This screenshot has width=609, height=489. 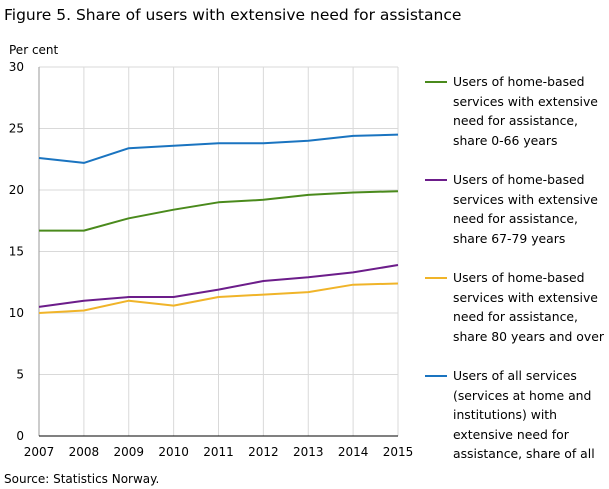 I want to click on legend-label-line: (services at home and, so click(x=522, y=395).